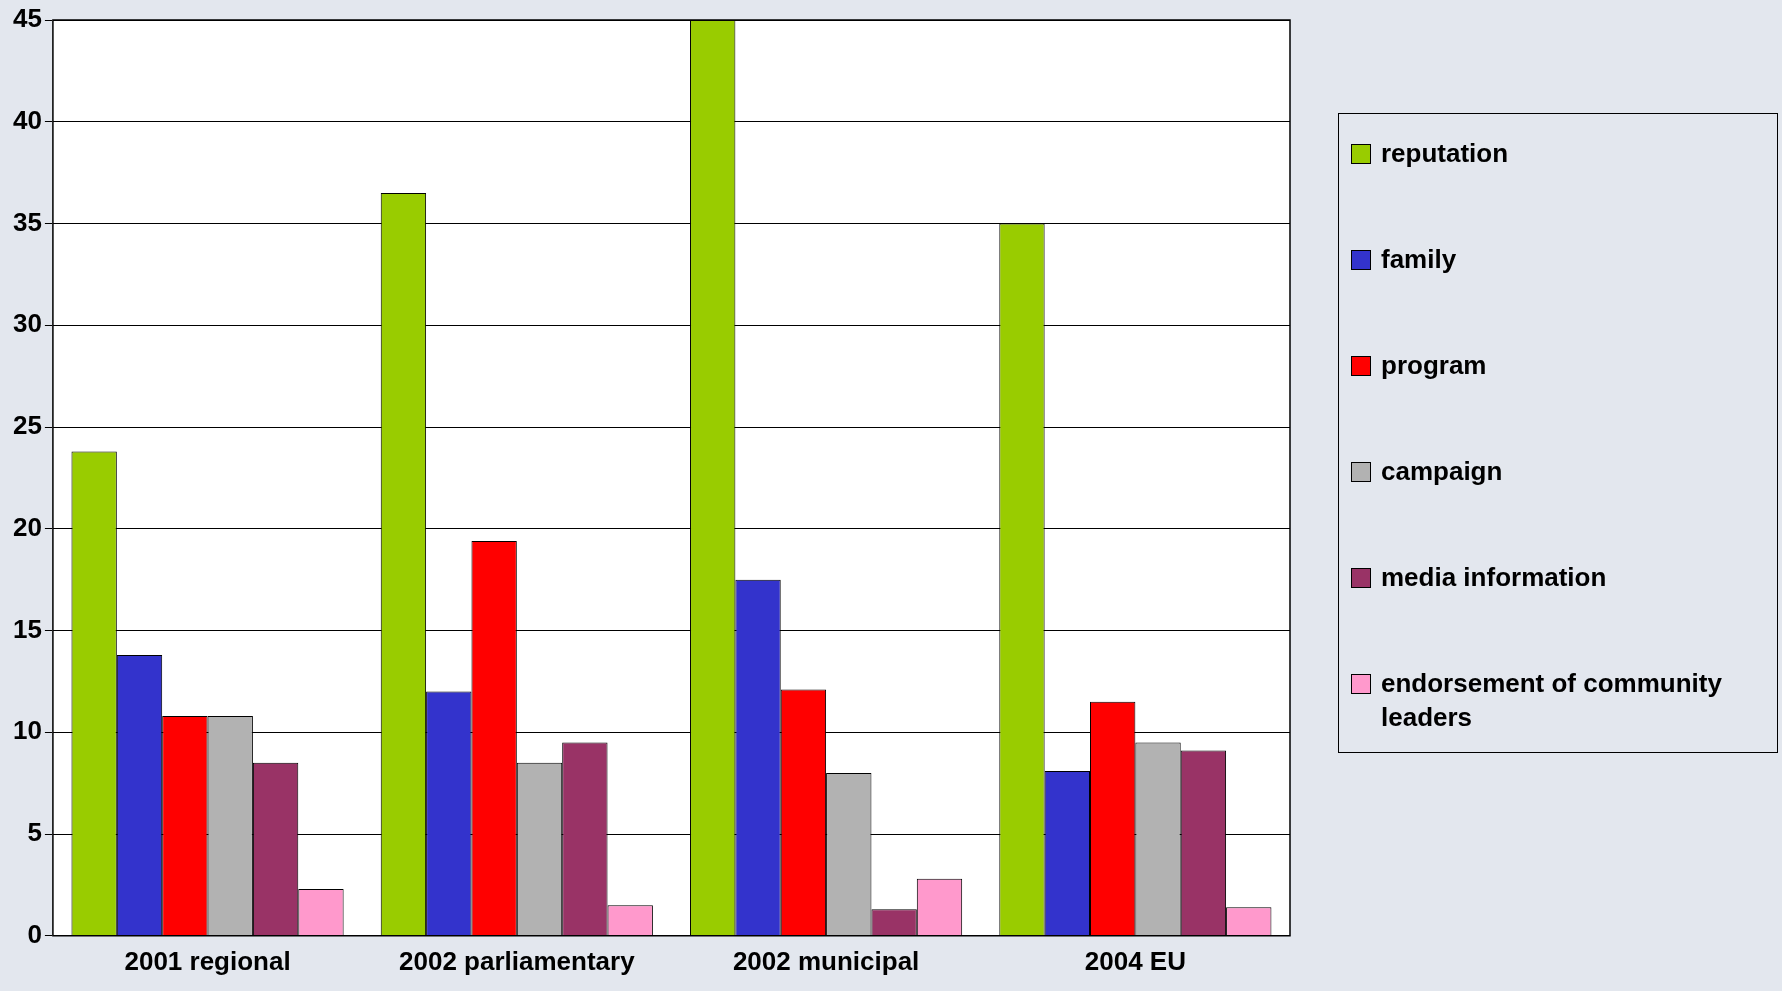 This screenshot has width=1782, height=991. Describe the element at coordinates (27, 119) in the screenshot. I see `y-tick-label: 40` at that location.